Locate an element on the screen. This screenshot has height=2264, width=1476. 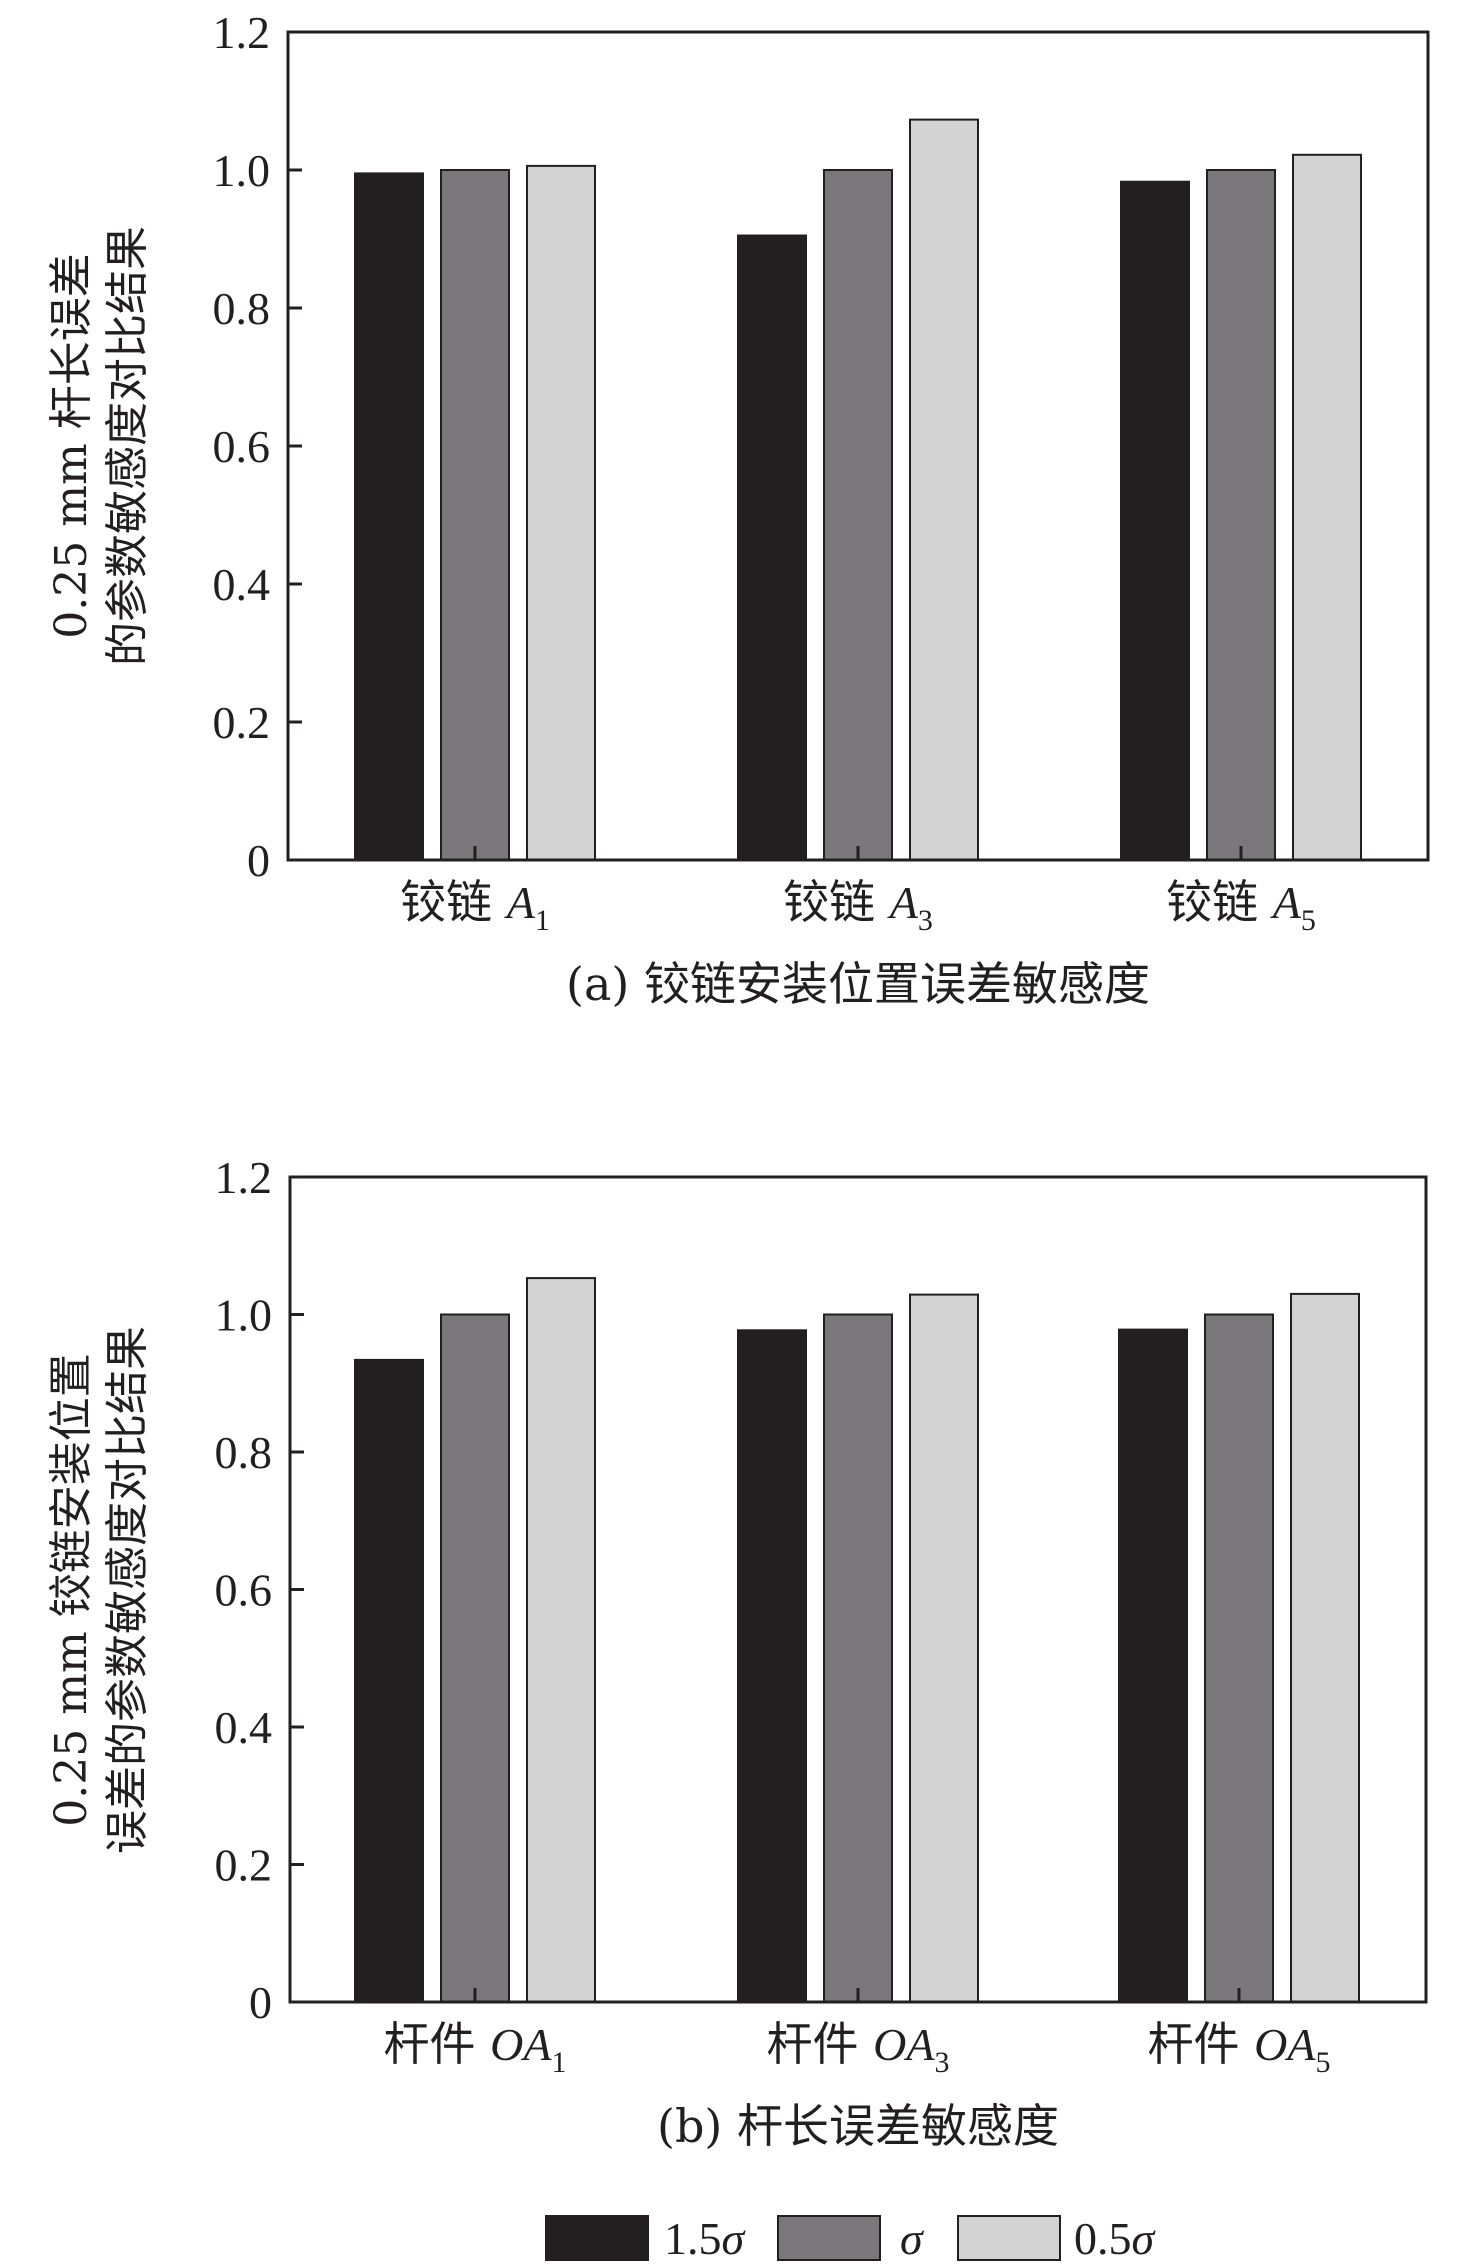
x-tick-label: 杆件 OA1 is located at coordinates (475, 2048).